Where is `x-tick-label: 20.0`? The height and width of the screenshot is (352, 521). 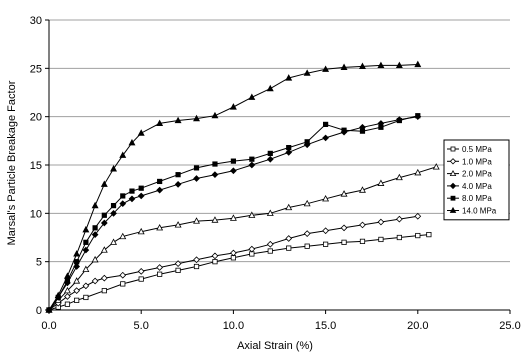
x-tick-label: 20.0 is located at coordinates (417, 326).